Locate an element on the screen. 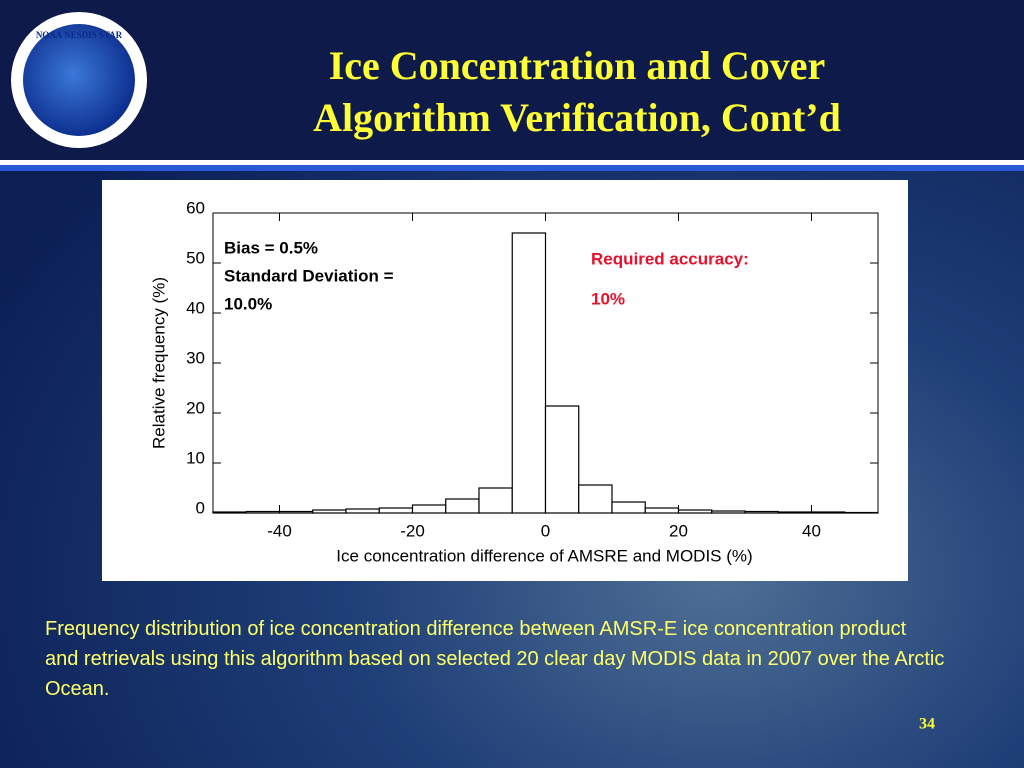  y-axis-label: Relative frequency (%) is located at coordinates (158, 363).